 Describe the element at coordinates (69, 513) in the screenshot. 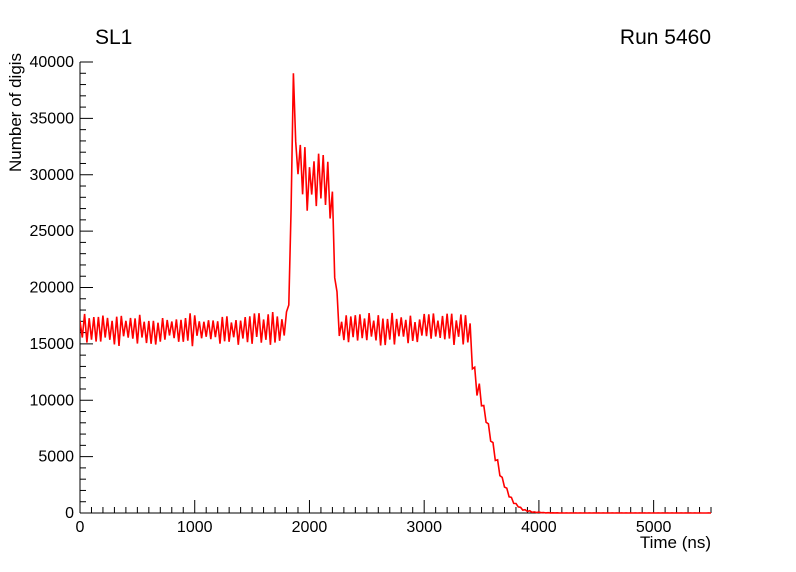

I see `y-tick-label: 0` at that location.